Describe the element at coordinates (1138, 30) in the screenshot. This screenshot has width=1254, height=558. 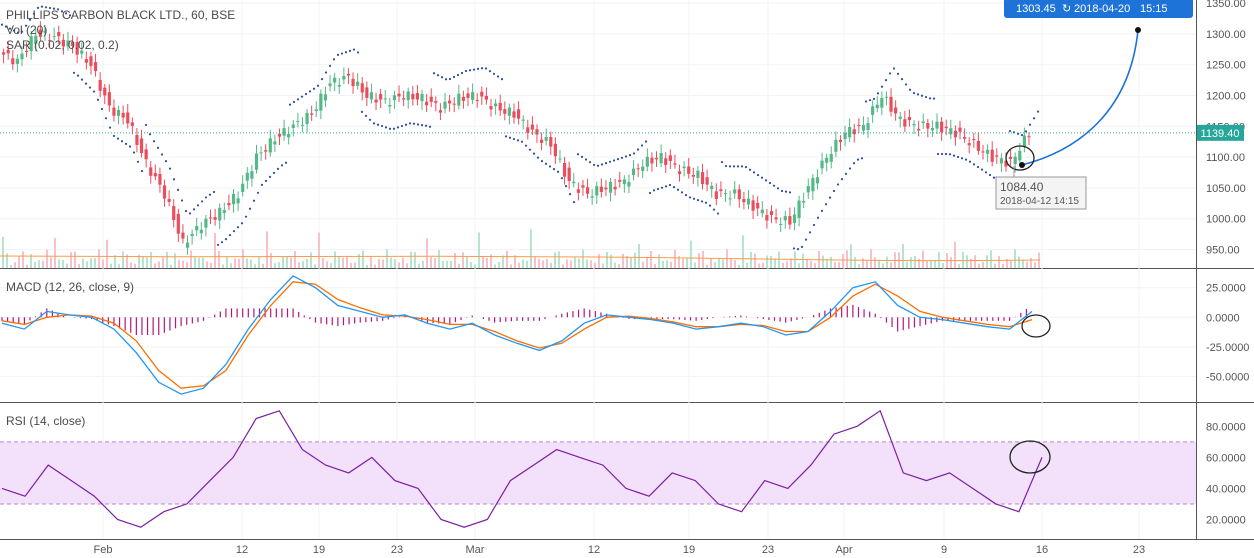
I see `projection-point` at that location.